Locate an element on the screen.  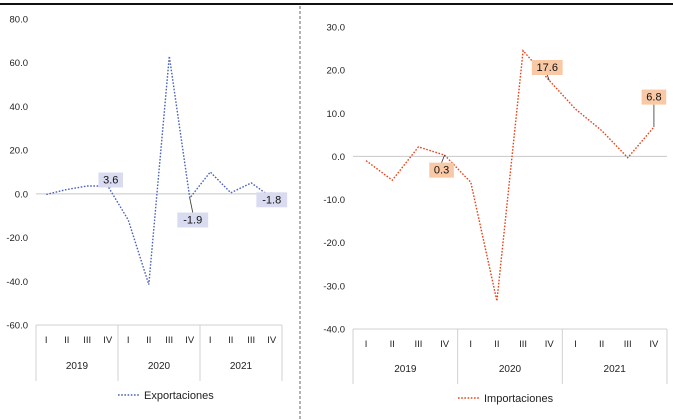
y-tick-label: 40.0 is located at coordinates (19, 107).